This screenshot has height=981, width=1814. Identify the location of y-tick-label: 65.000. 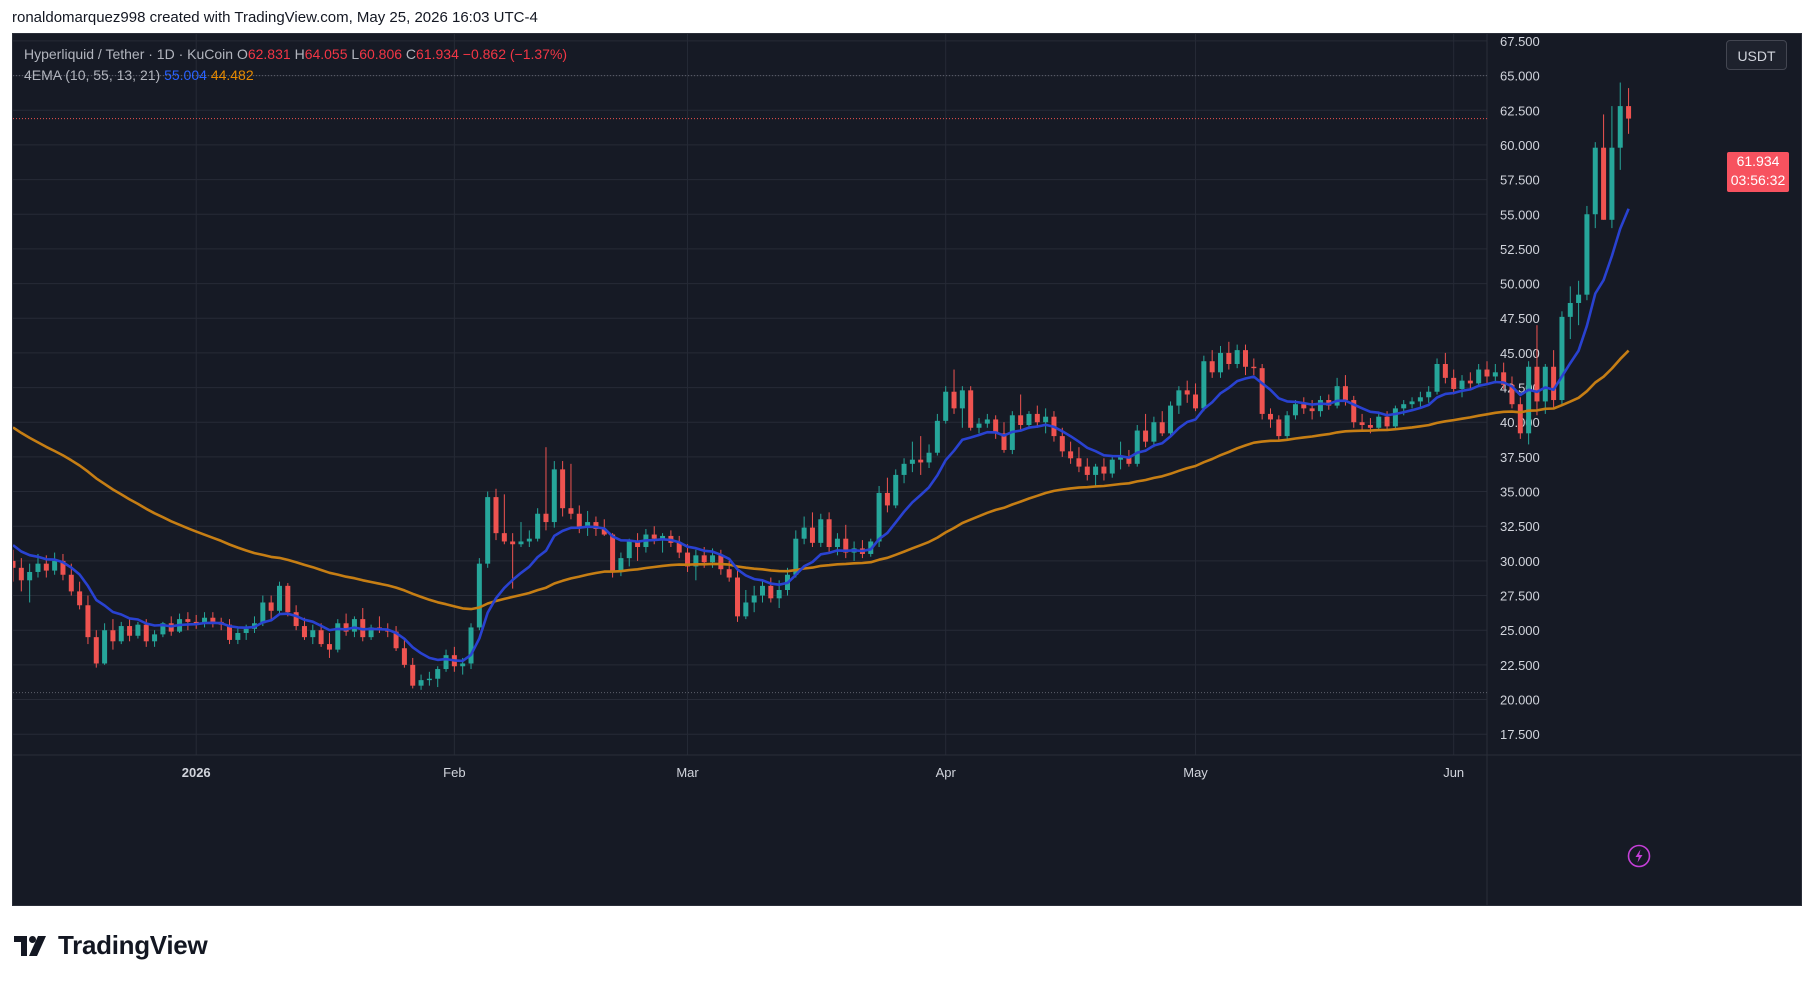
(1520, 76).